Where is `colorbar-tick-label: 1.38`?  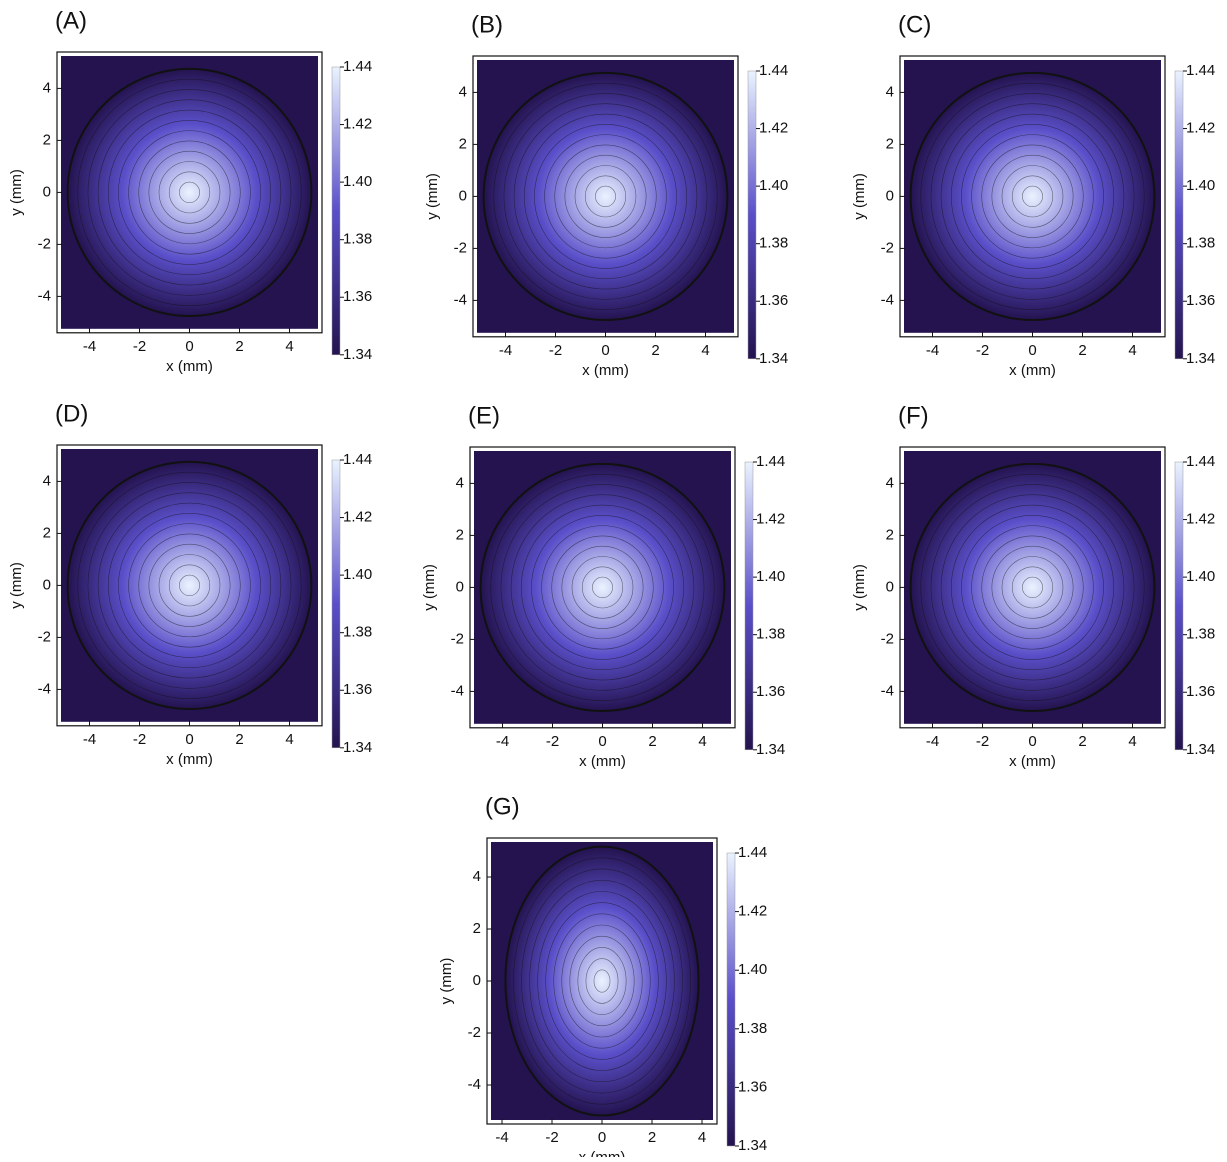
colorbar-tick-label: 1.38 is located at coordinates (752, 1028).